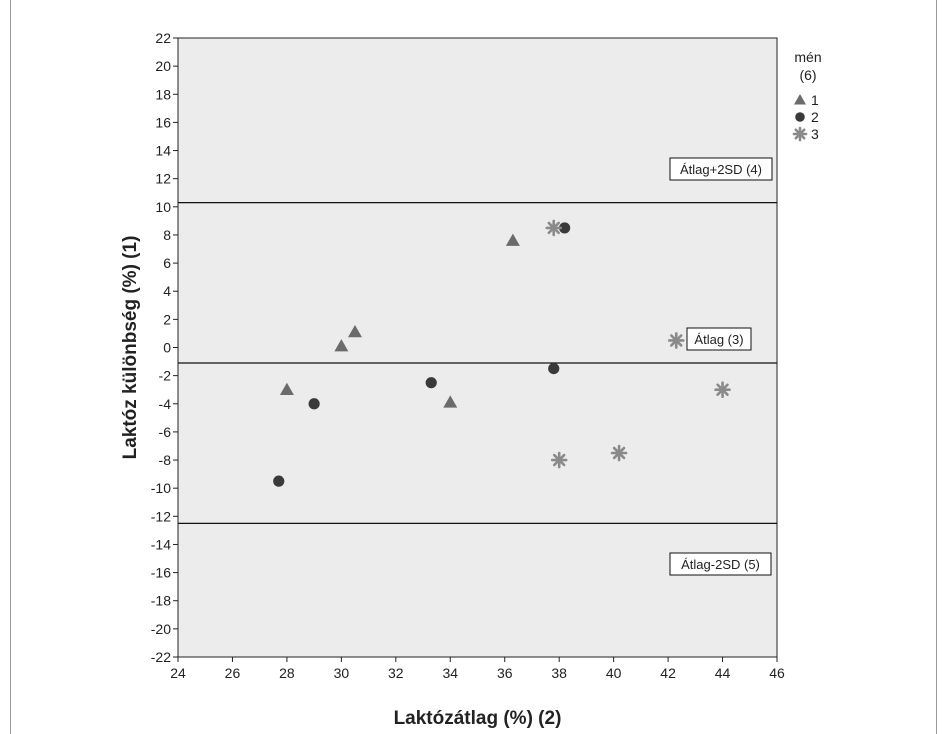  What do you see at coordinates (287, 673) in the screenshot?
I see `x-tick-label: 28` at bounding box center [287, 673].